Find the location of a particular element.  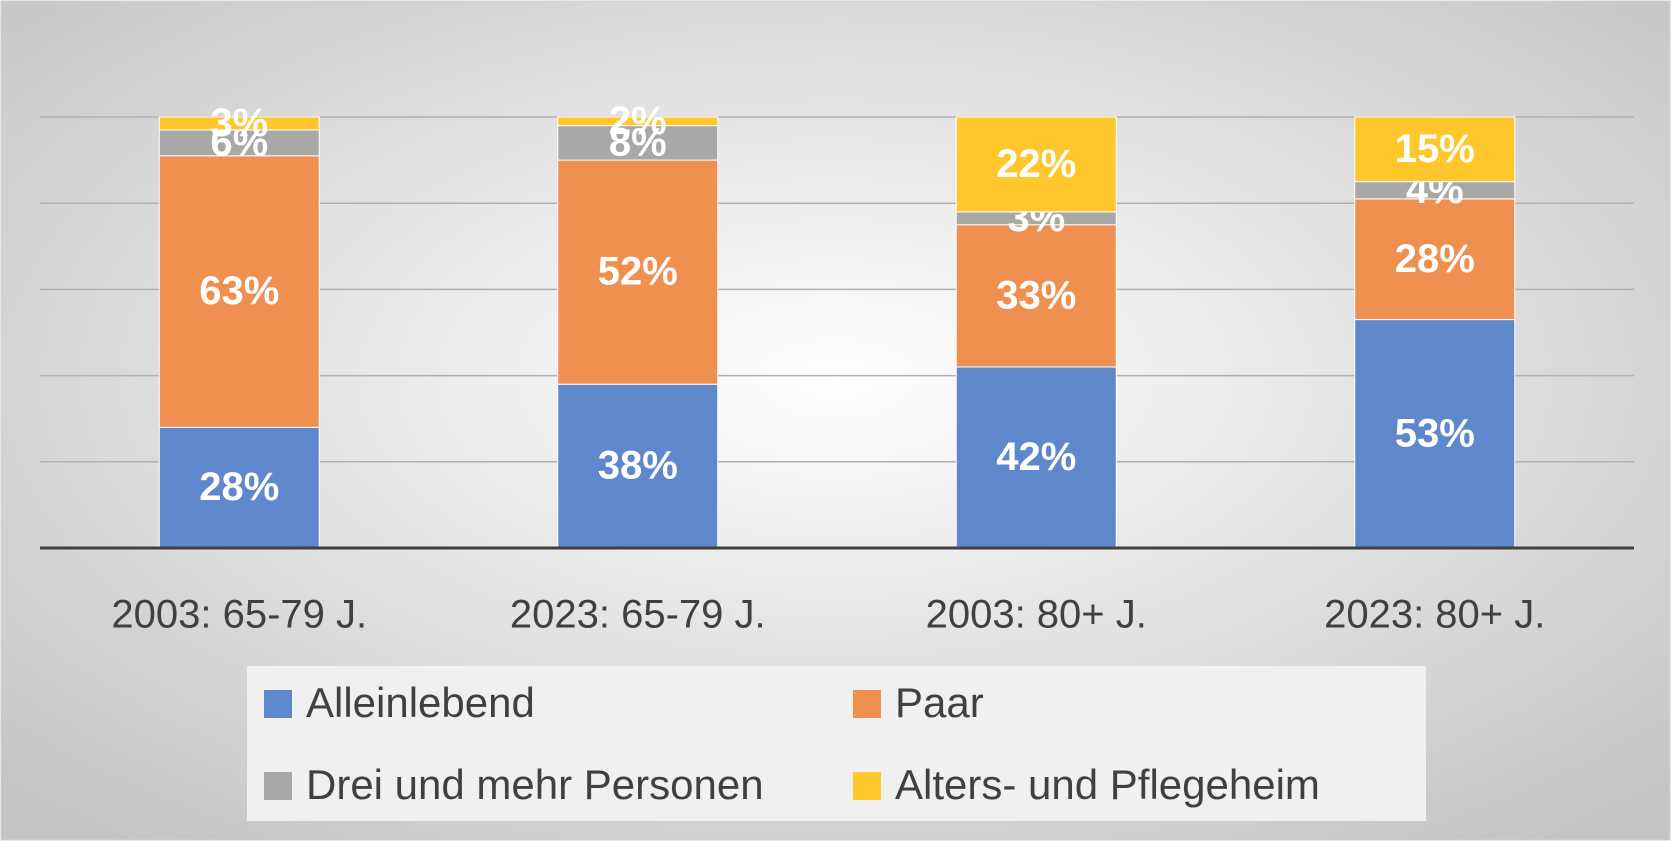

data-label: 38% is located at coordinates (638, 466).